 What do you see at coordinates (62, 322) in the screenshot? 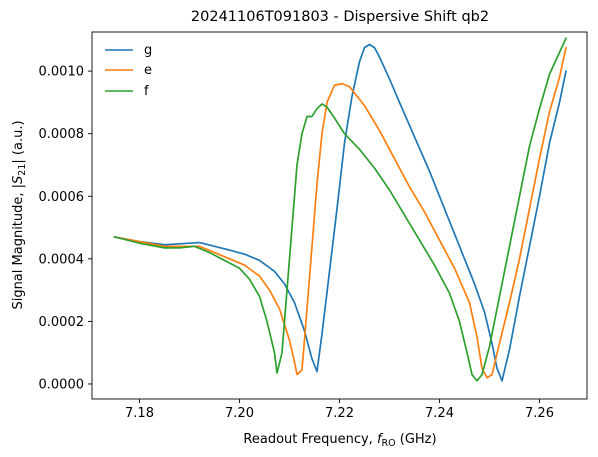
I see `y-tick-label: 0.0002` at bounding box center [62, 322].